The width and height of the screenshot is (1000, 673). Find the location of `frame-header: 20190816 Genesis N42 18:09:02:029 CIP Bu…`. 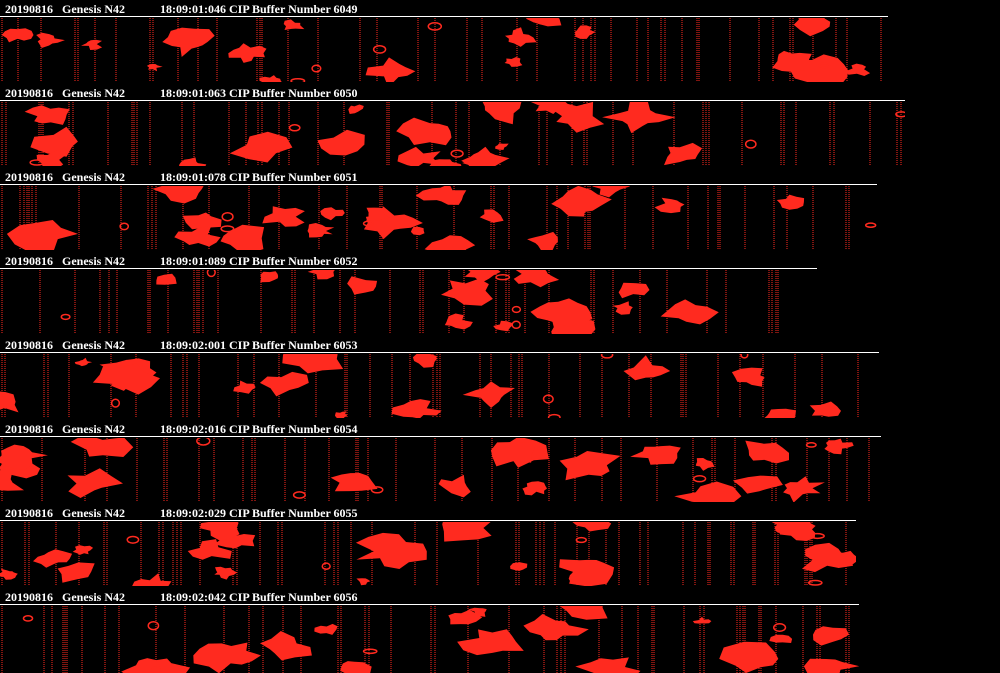

frame-header: 20190816 Genesis N42 18:09:02:029 CIP Bu… is located at coordinates (500, 513).